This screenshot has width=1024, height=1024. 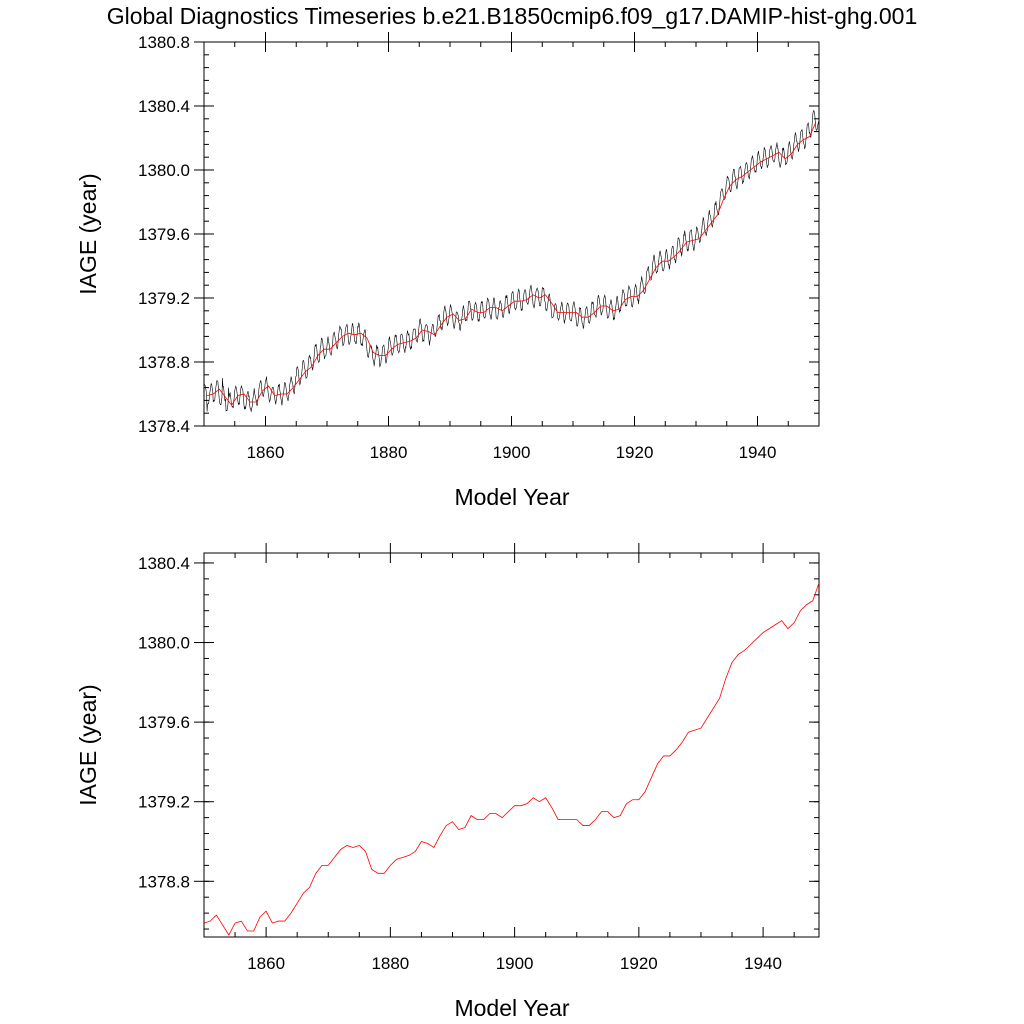 I want to click on y-tick-label: 1378.4, so click(x=164, y=426).